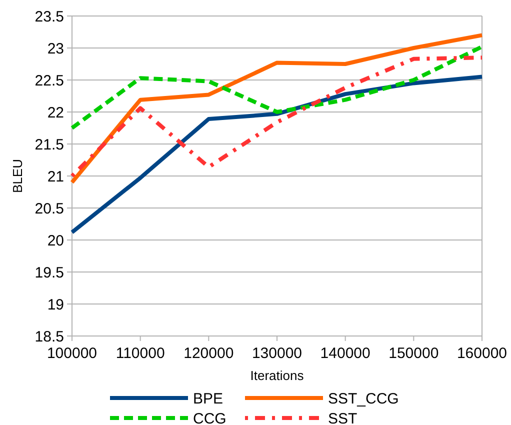 This screenshot has width=511, height=425. I want to click on legend-label: SST, so click(343, 417).